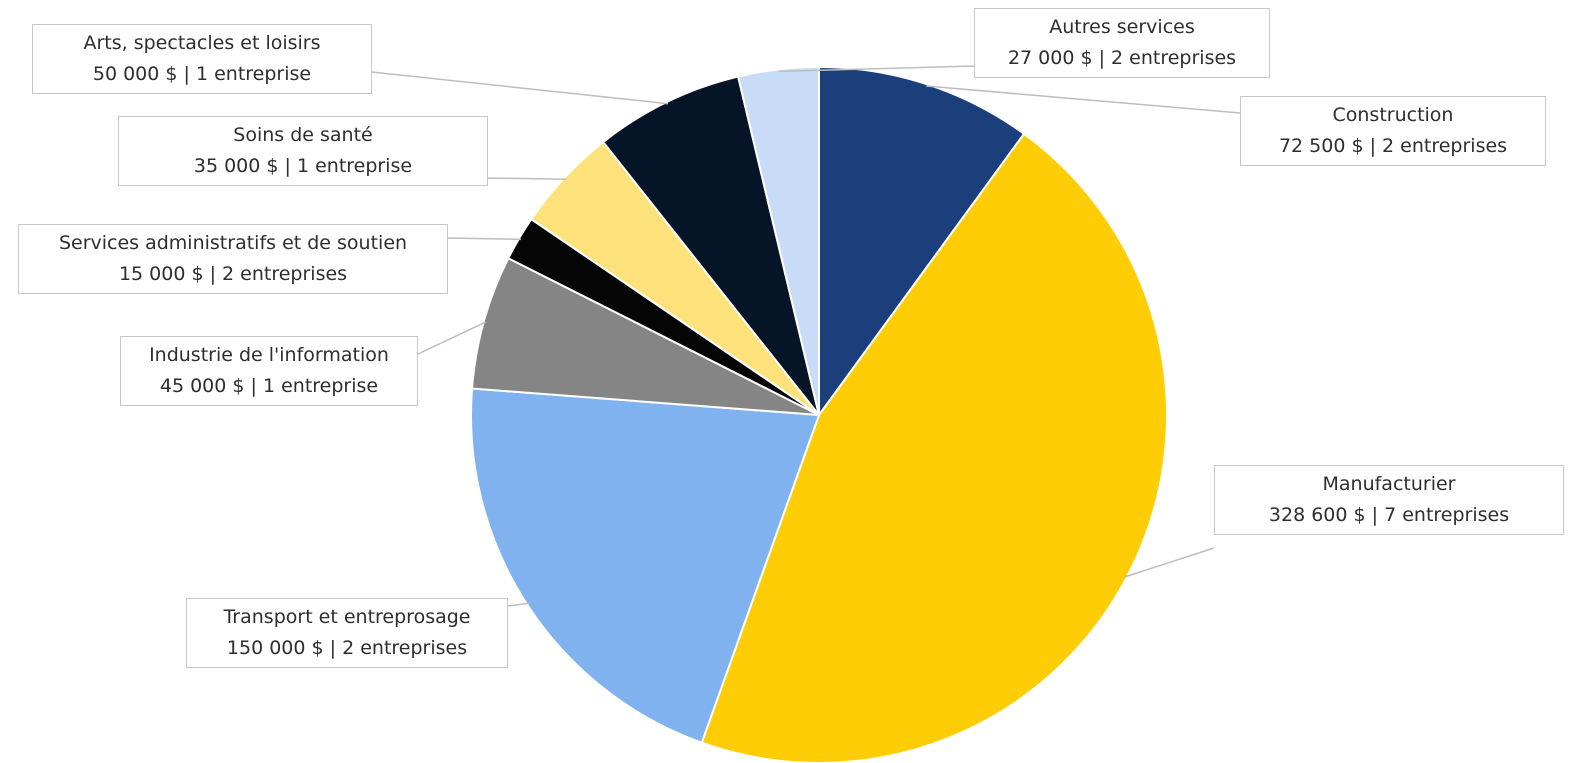 The height and width of the screenshot is (763, 1575). Describe the element at coordinates (1389, 484) in the screenshot. I see `slice-label: Manufacturier` at that location.